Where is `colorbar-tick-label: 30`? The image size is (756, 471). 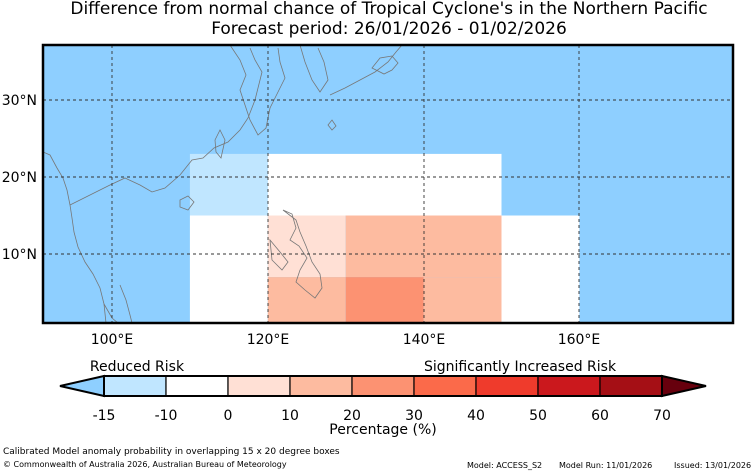 colorbar-tick-label: 30 is located at coordinates (414, 416).